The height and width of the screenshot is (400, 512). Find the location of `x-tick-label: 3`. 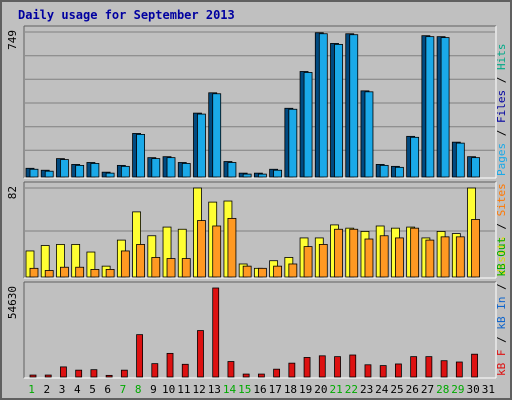

x-tick-label: 3 is located at coordinates (62, 389).